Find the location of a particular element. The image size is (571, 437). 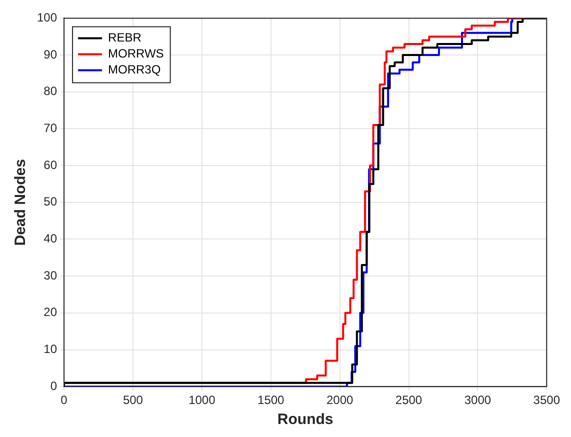

y-tick-label: 100 is located at coordinates (47, 17).